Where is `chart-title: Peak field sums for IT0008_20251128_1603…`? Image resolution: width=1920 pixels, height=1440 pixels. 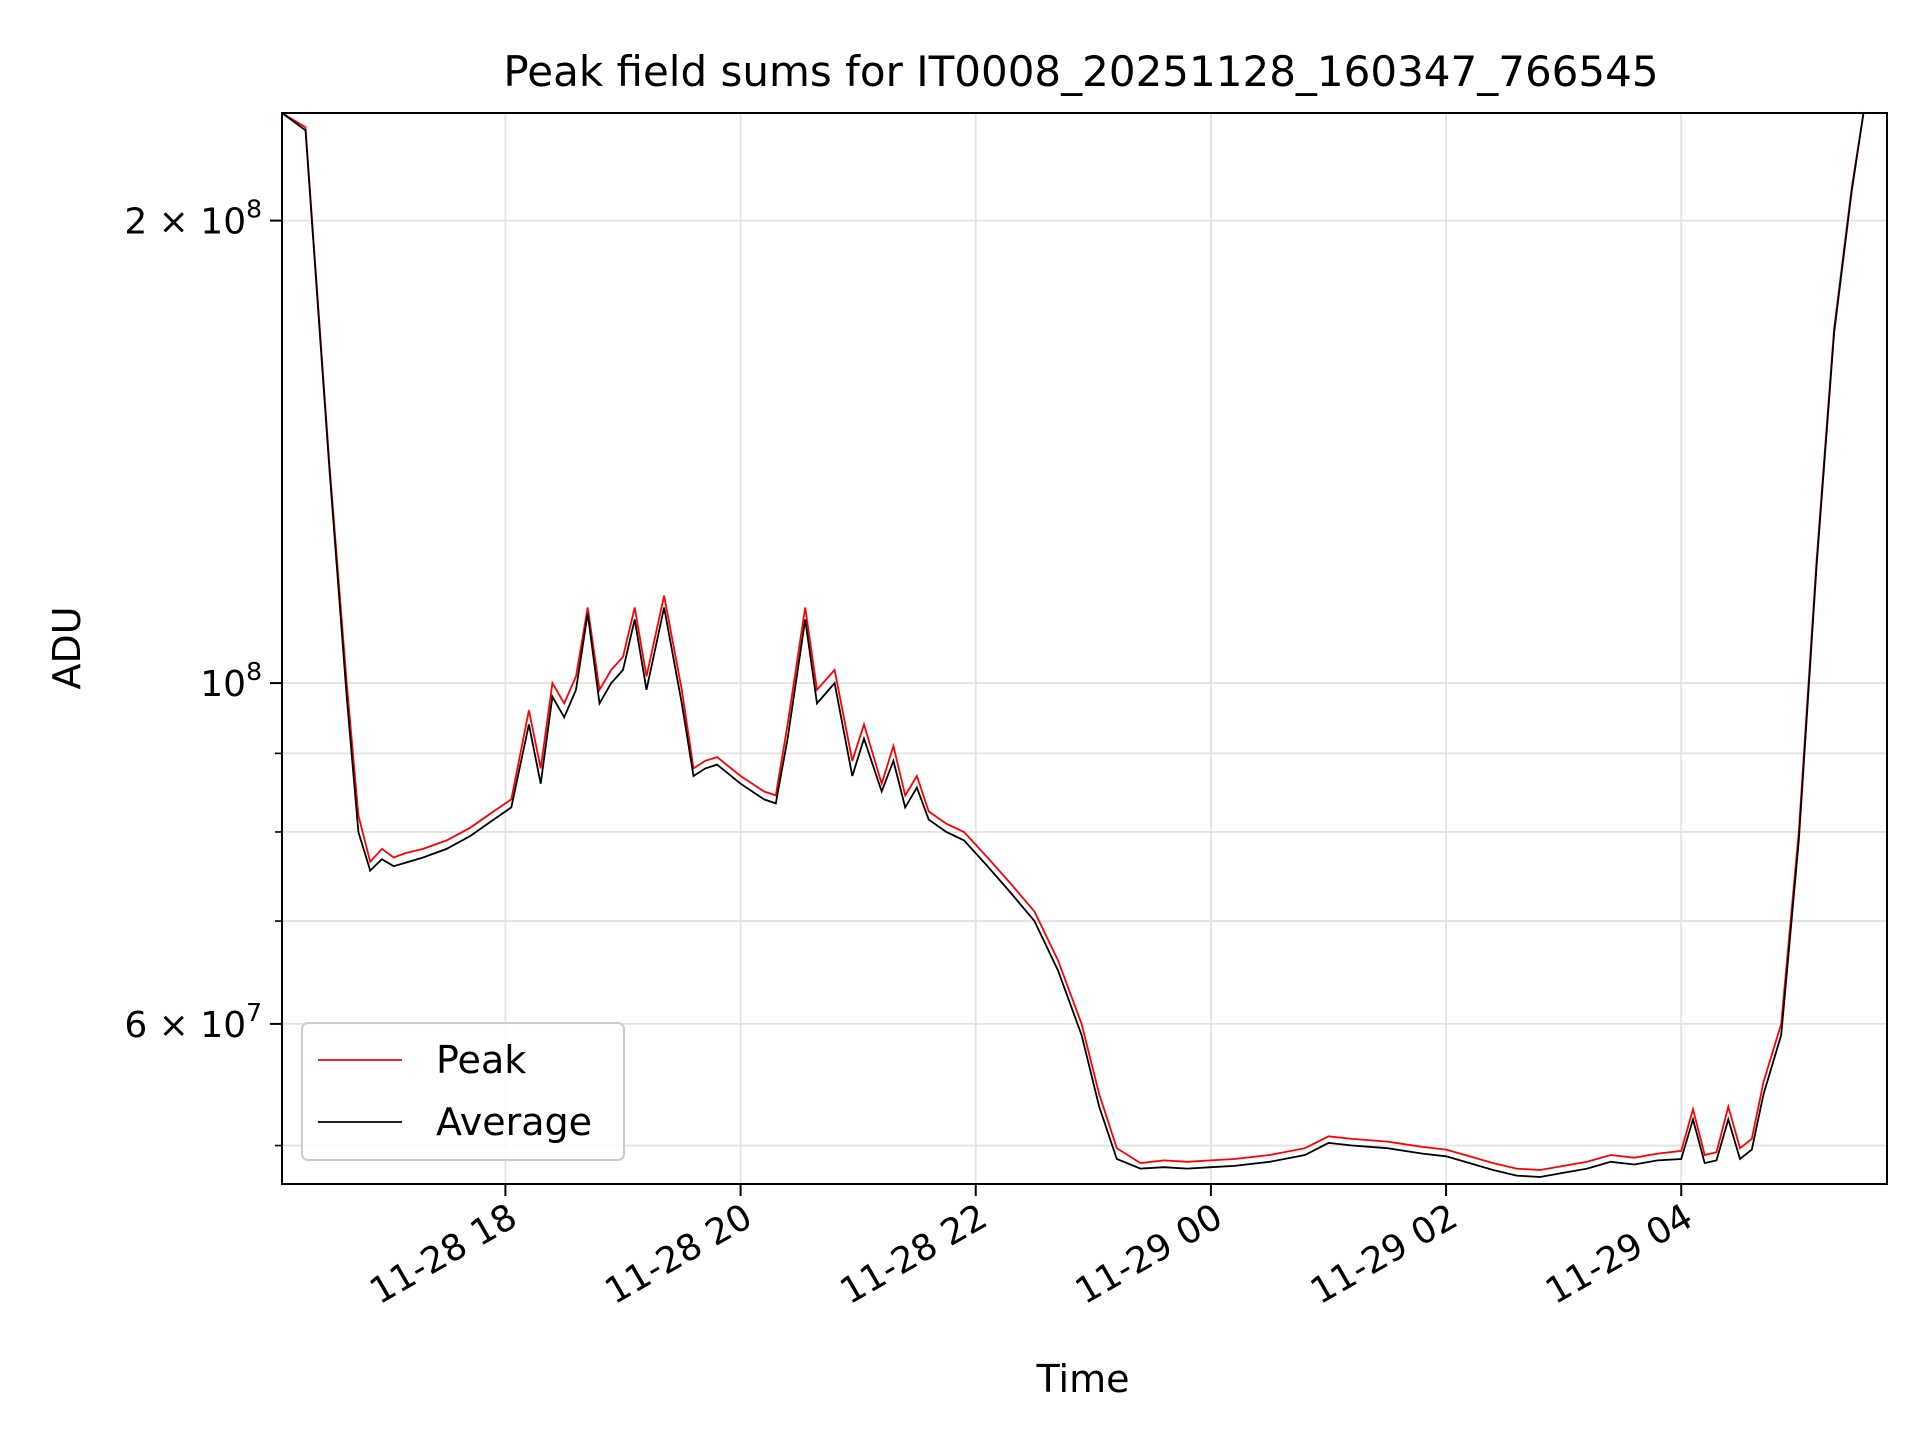
chart-title: Peak field sums for IT0008_20251128_1603… is located at coordinates (1080, 71).